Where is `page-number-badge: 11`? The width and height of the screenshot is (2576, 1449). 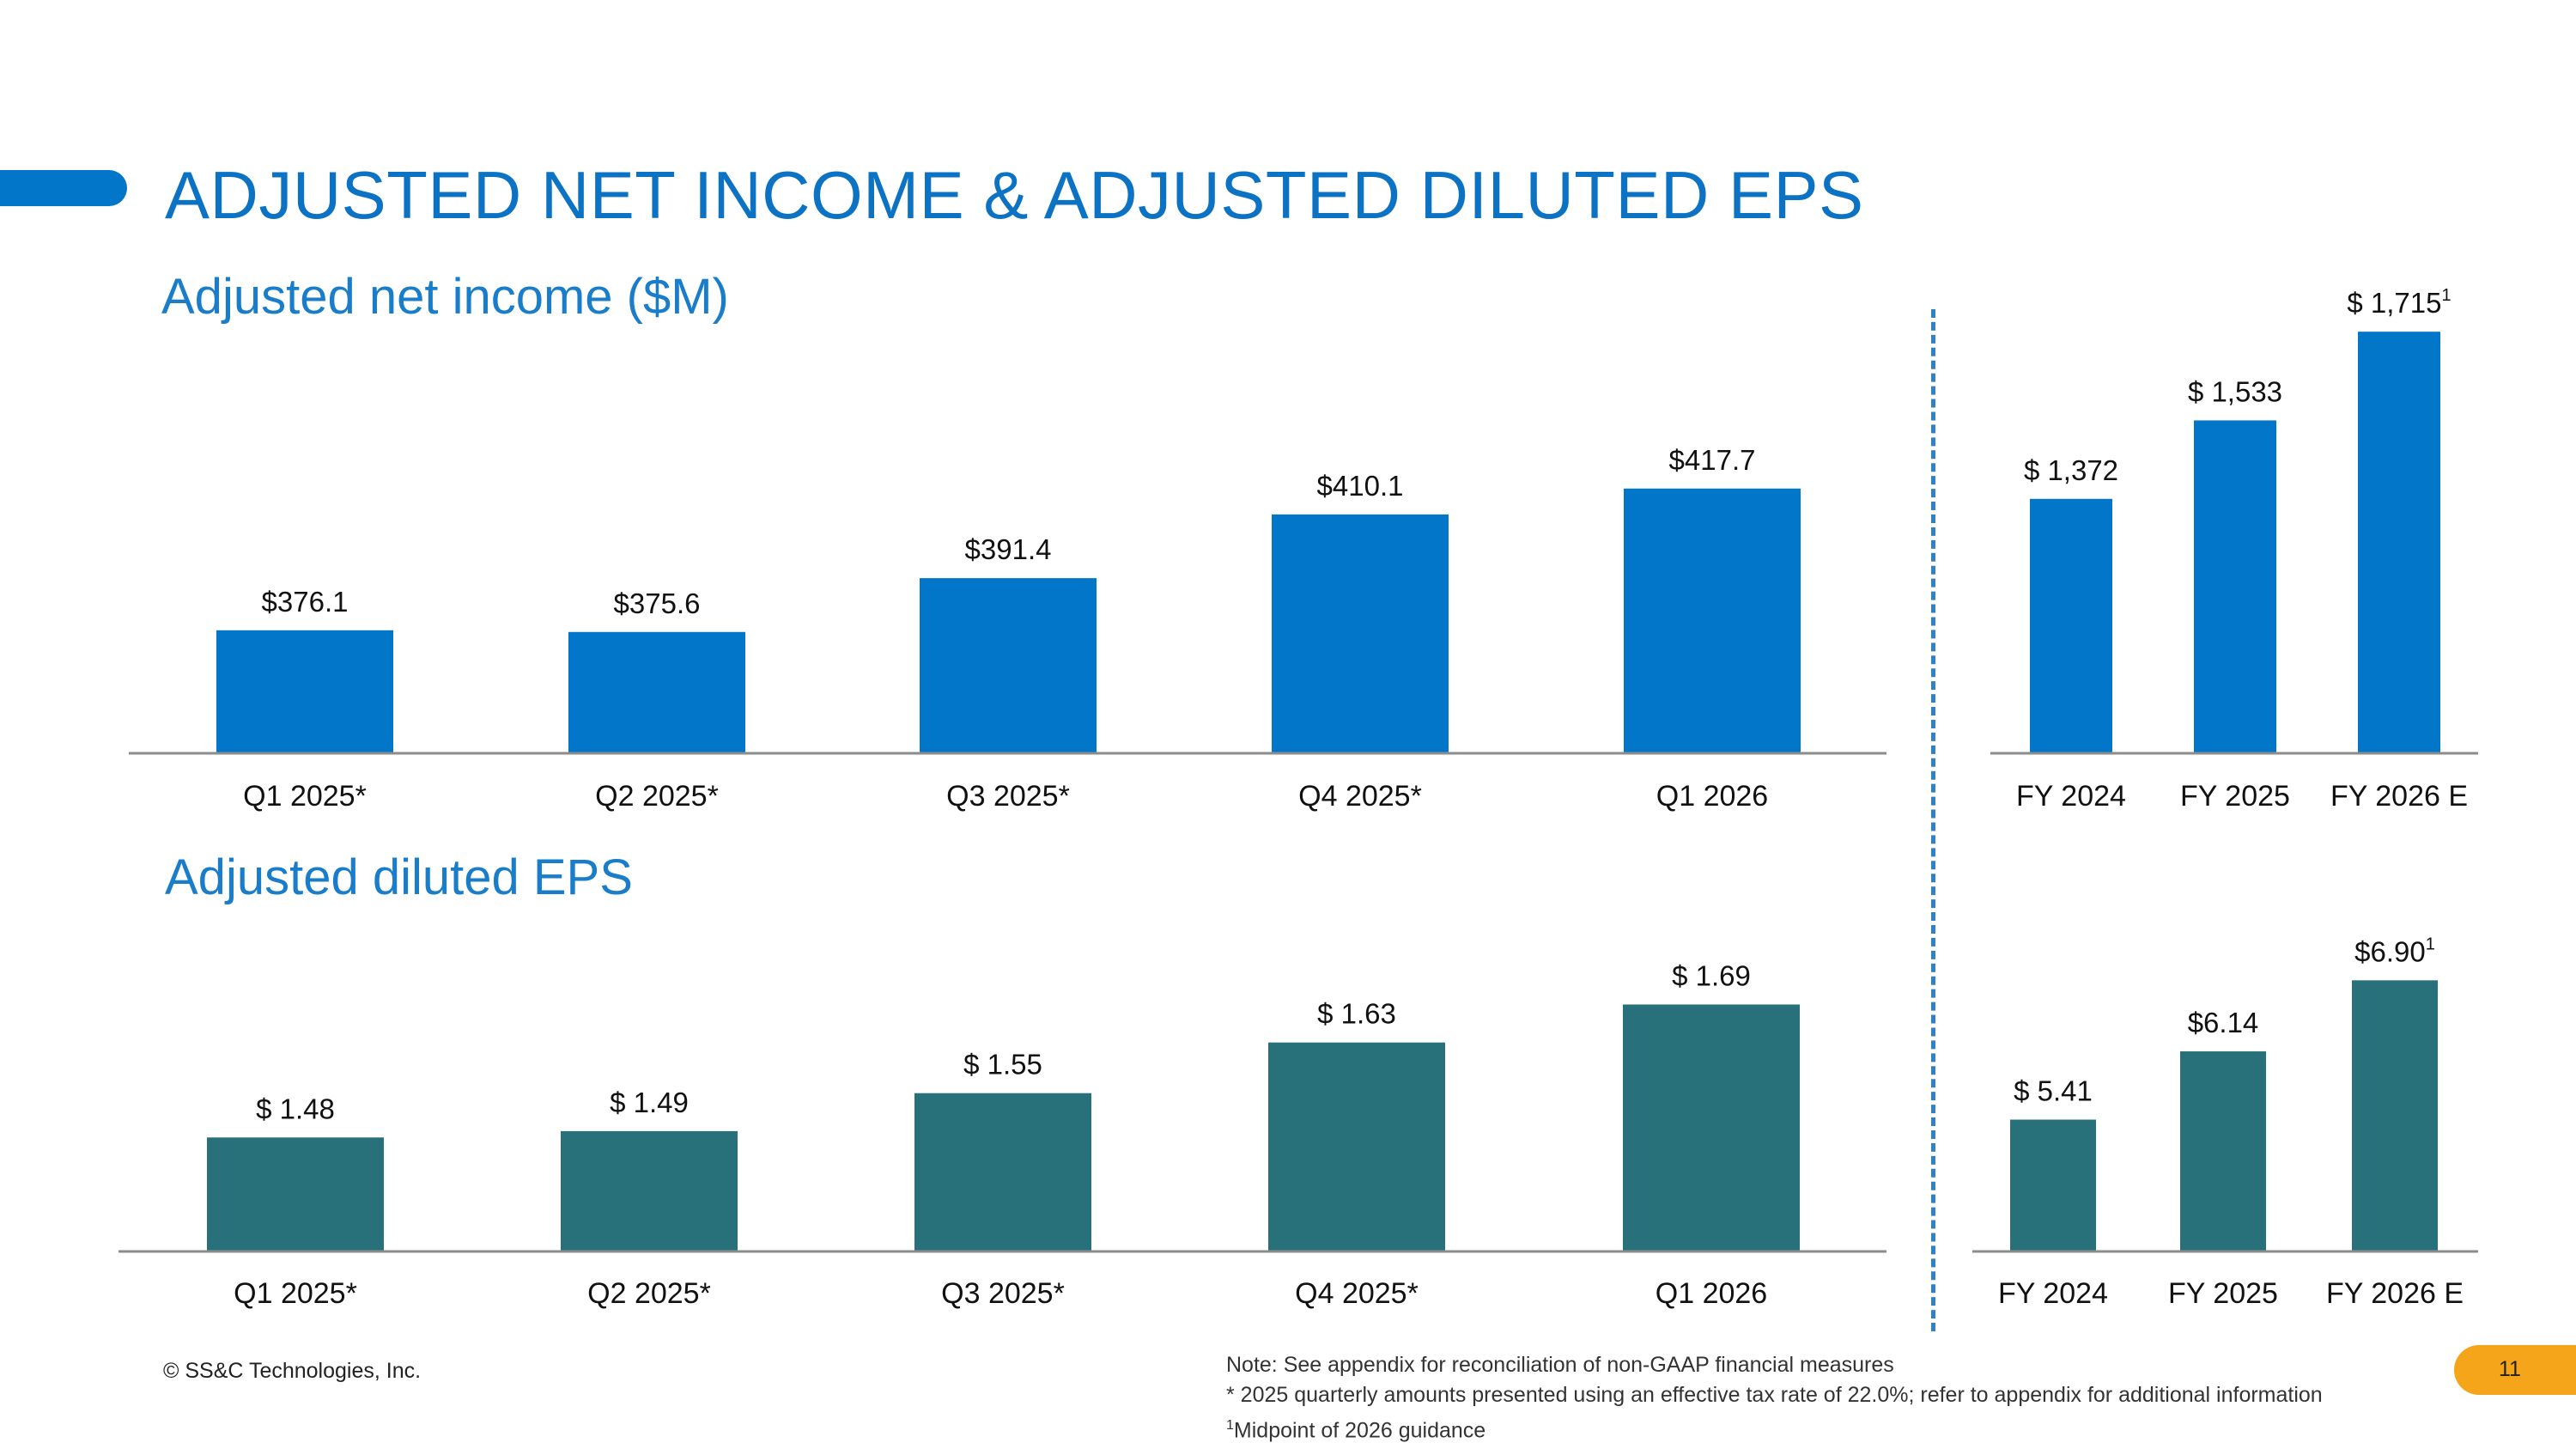 page-number-badge: 11 is located at coordinates (2515, 1370).